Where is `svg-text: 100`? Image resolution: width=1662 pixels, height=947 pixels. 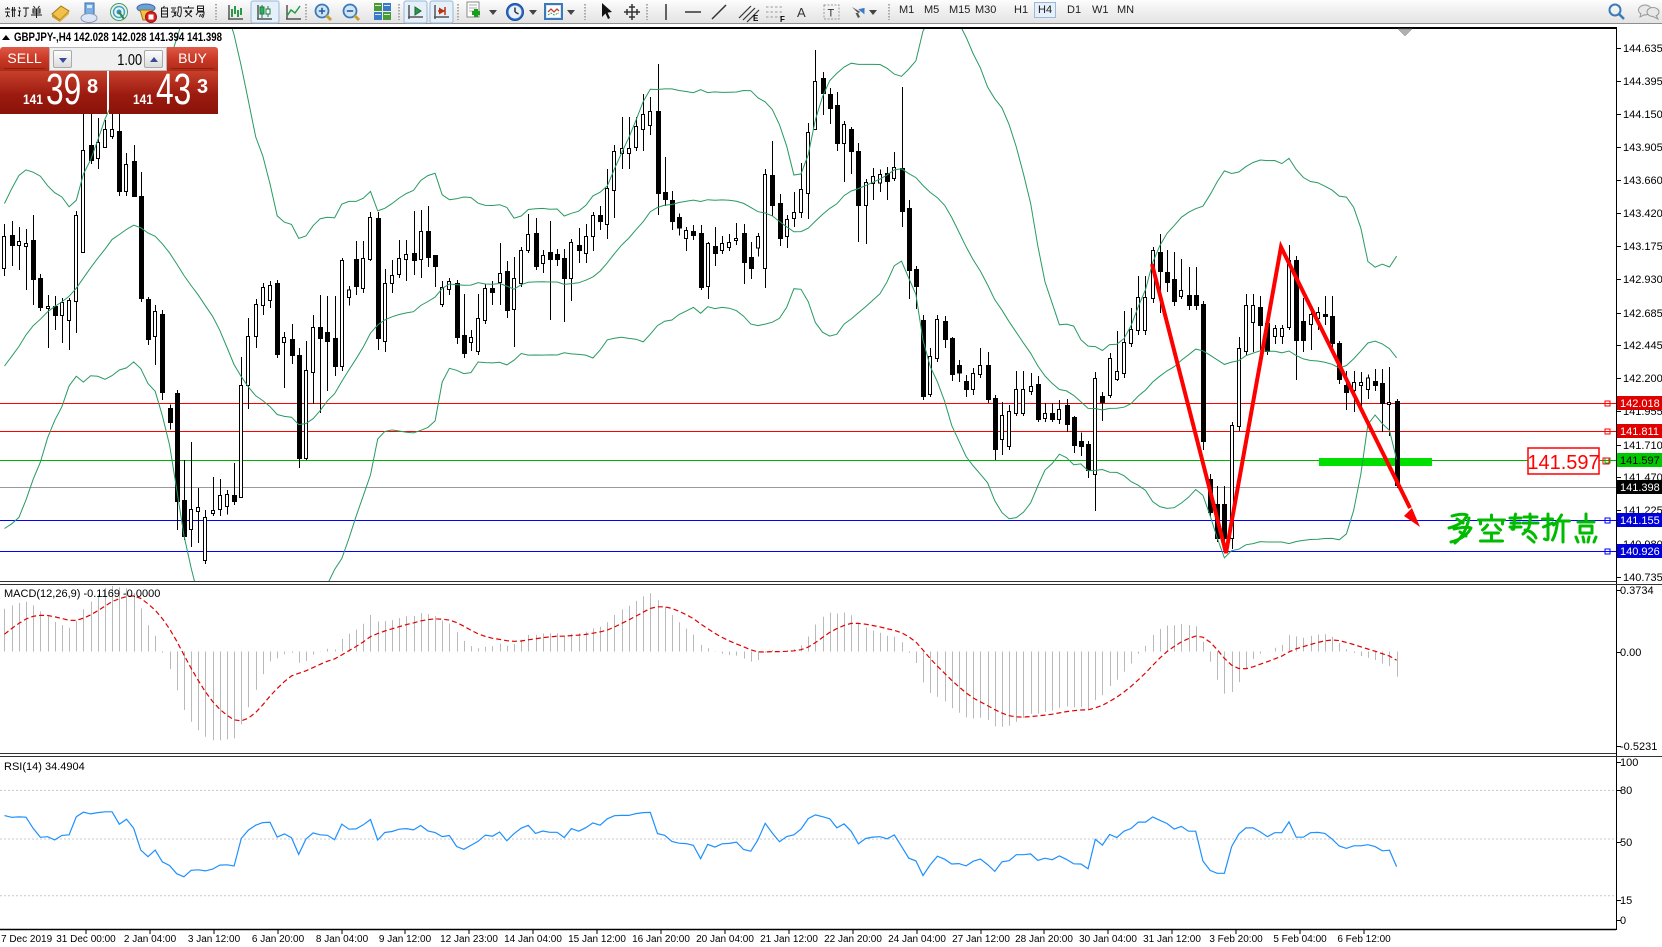 svg-text: 100 is located at coordinates (1629, 763).